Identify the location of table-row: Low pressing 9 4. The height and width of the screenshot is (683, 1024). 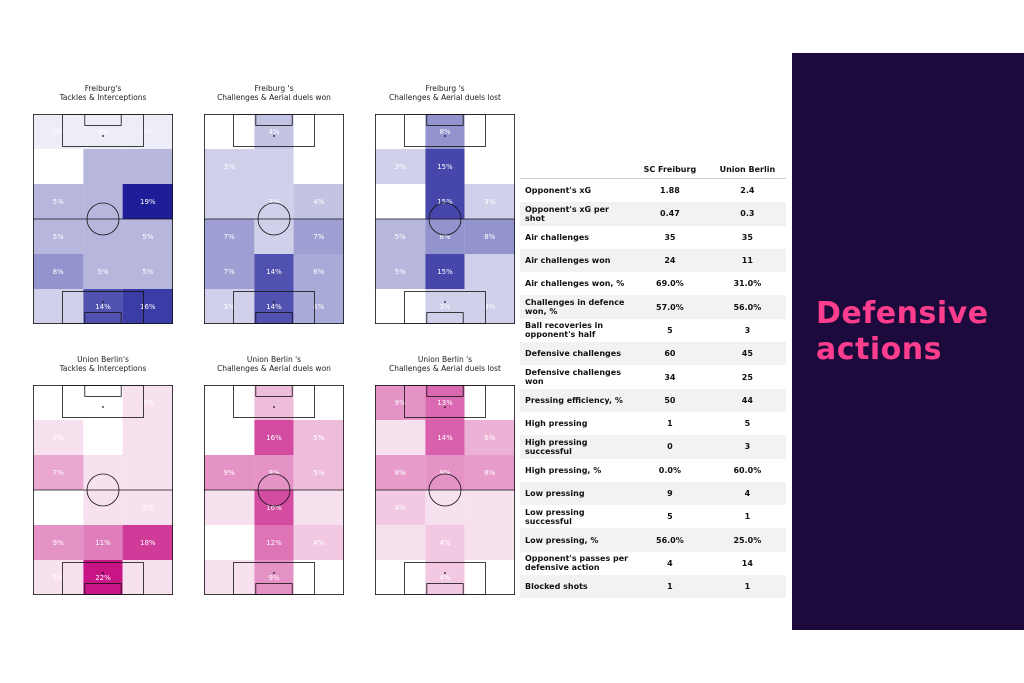
(653, 493).